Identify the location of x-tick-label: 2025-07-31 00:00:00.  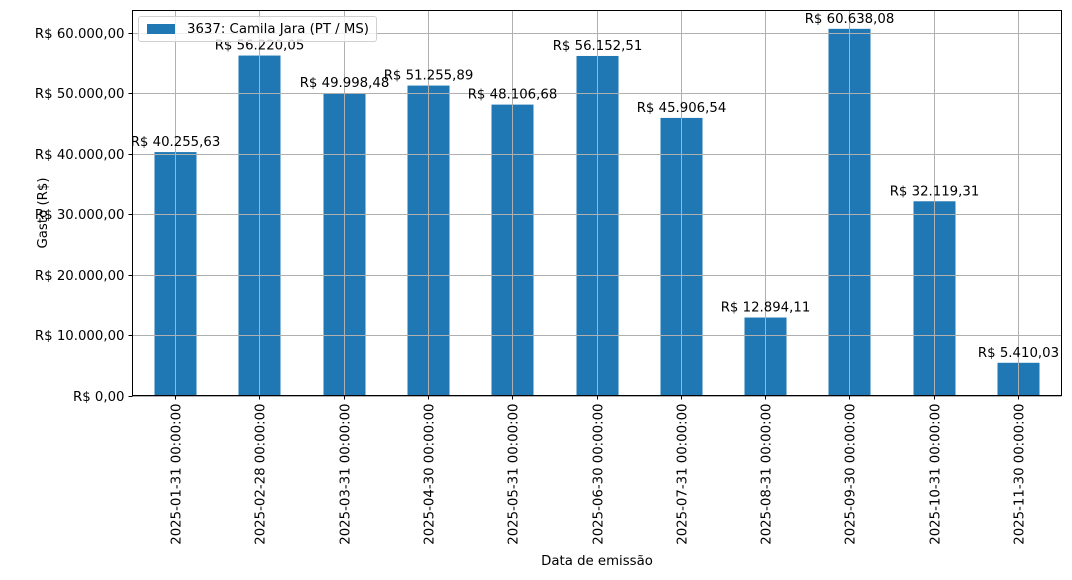
(683, 474).